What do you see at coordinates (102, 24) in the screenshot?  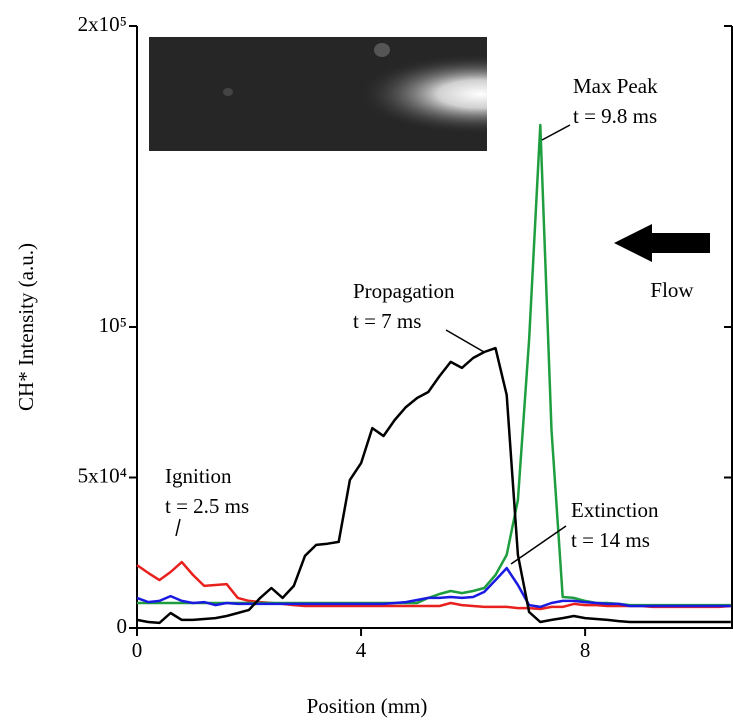 I see `y-tick-label: 2x10⁵` at bounding box center [102, 24].